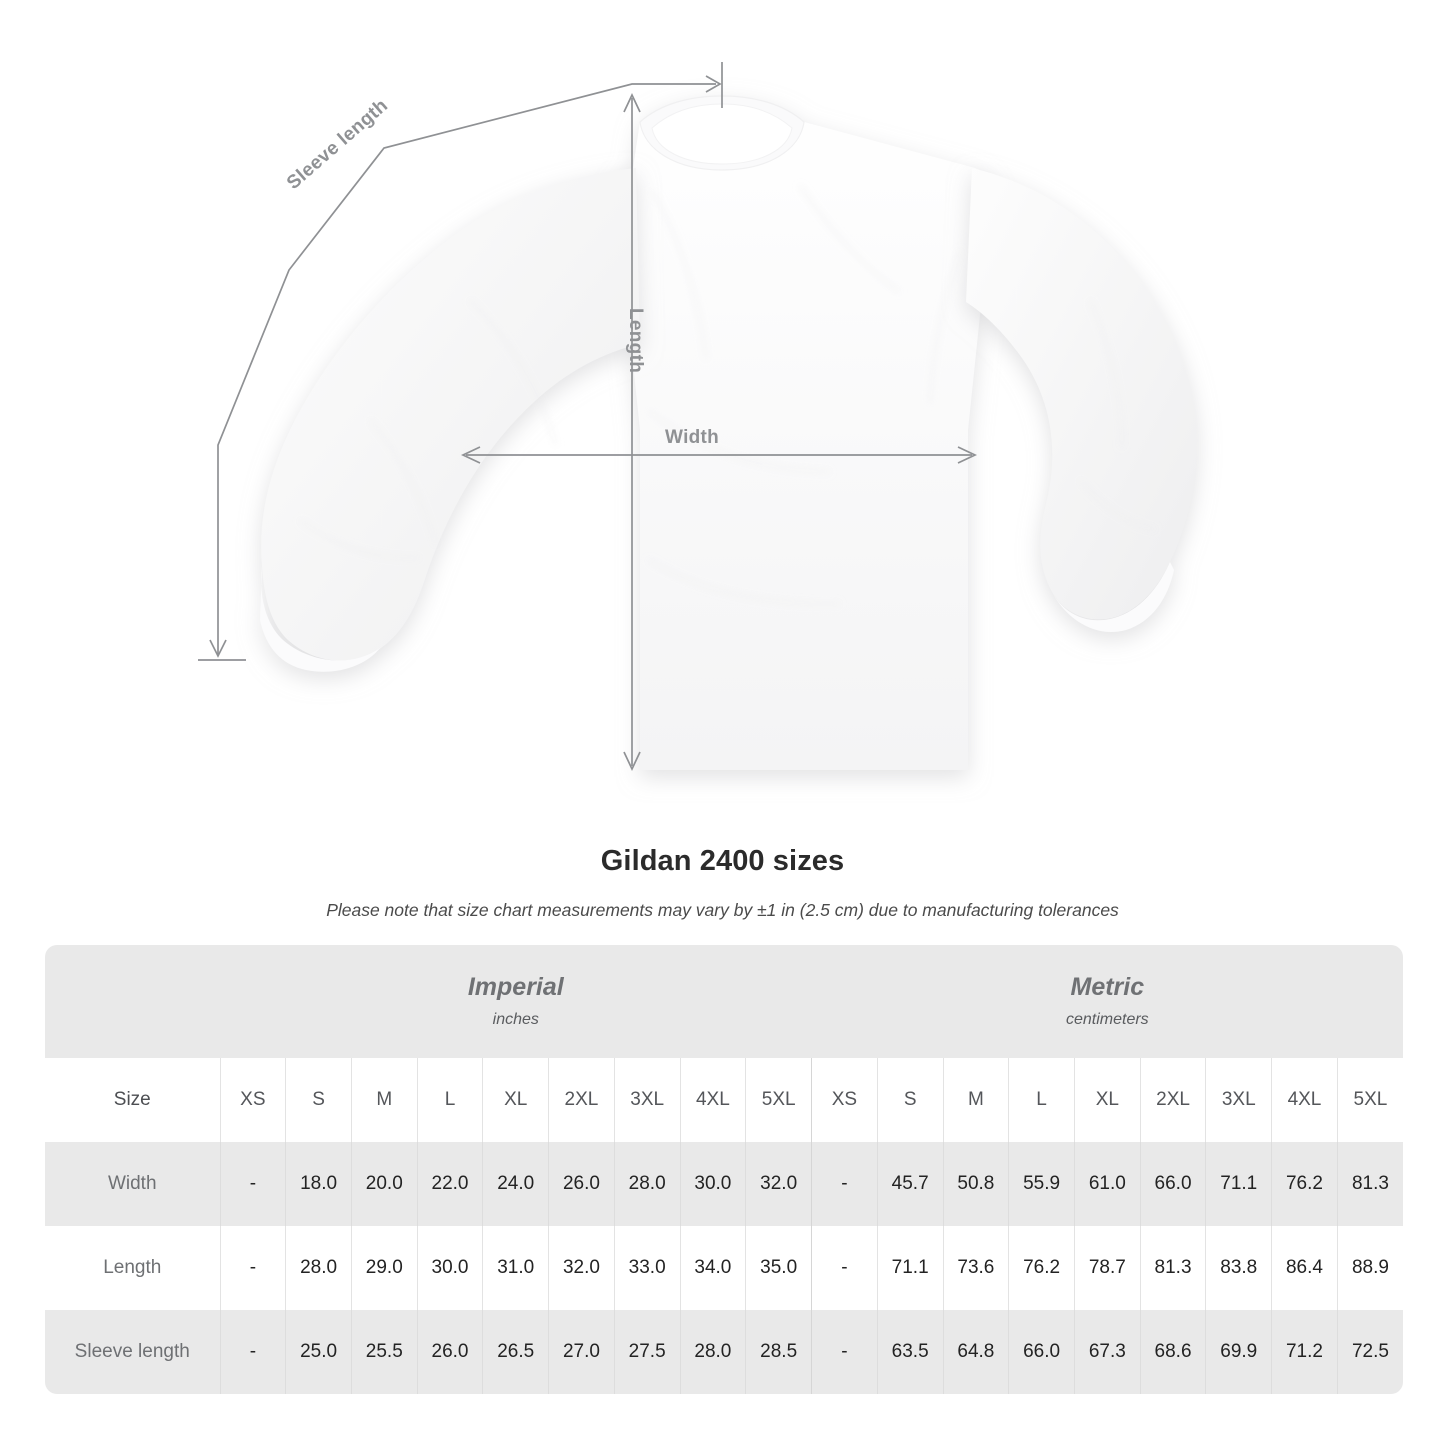 The height and width of the screenshot is (1445, 1445). I want to click on unit-metric-name: Metric, so click(1107, 986).